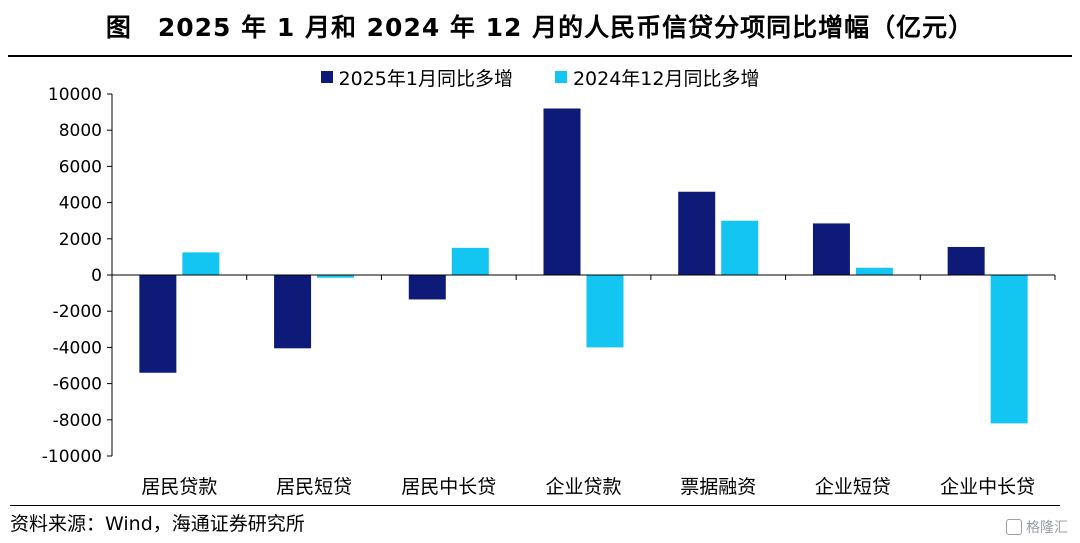 This screenshot has height=543, width=1080. I want to click on legend-label-series1: 2025年1月同比多增, so click(425, 78).